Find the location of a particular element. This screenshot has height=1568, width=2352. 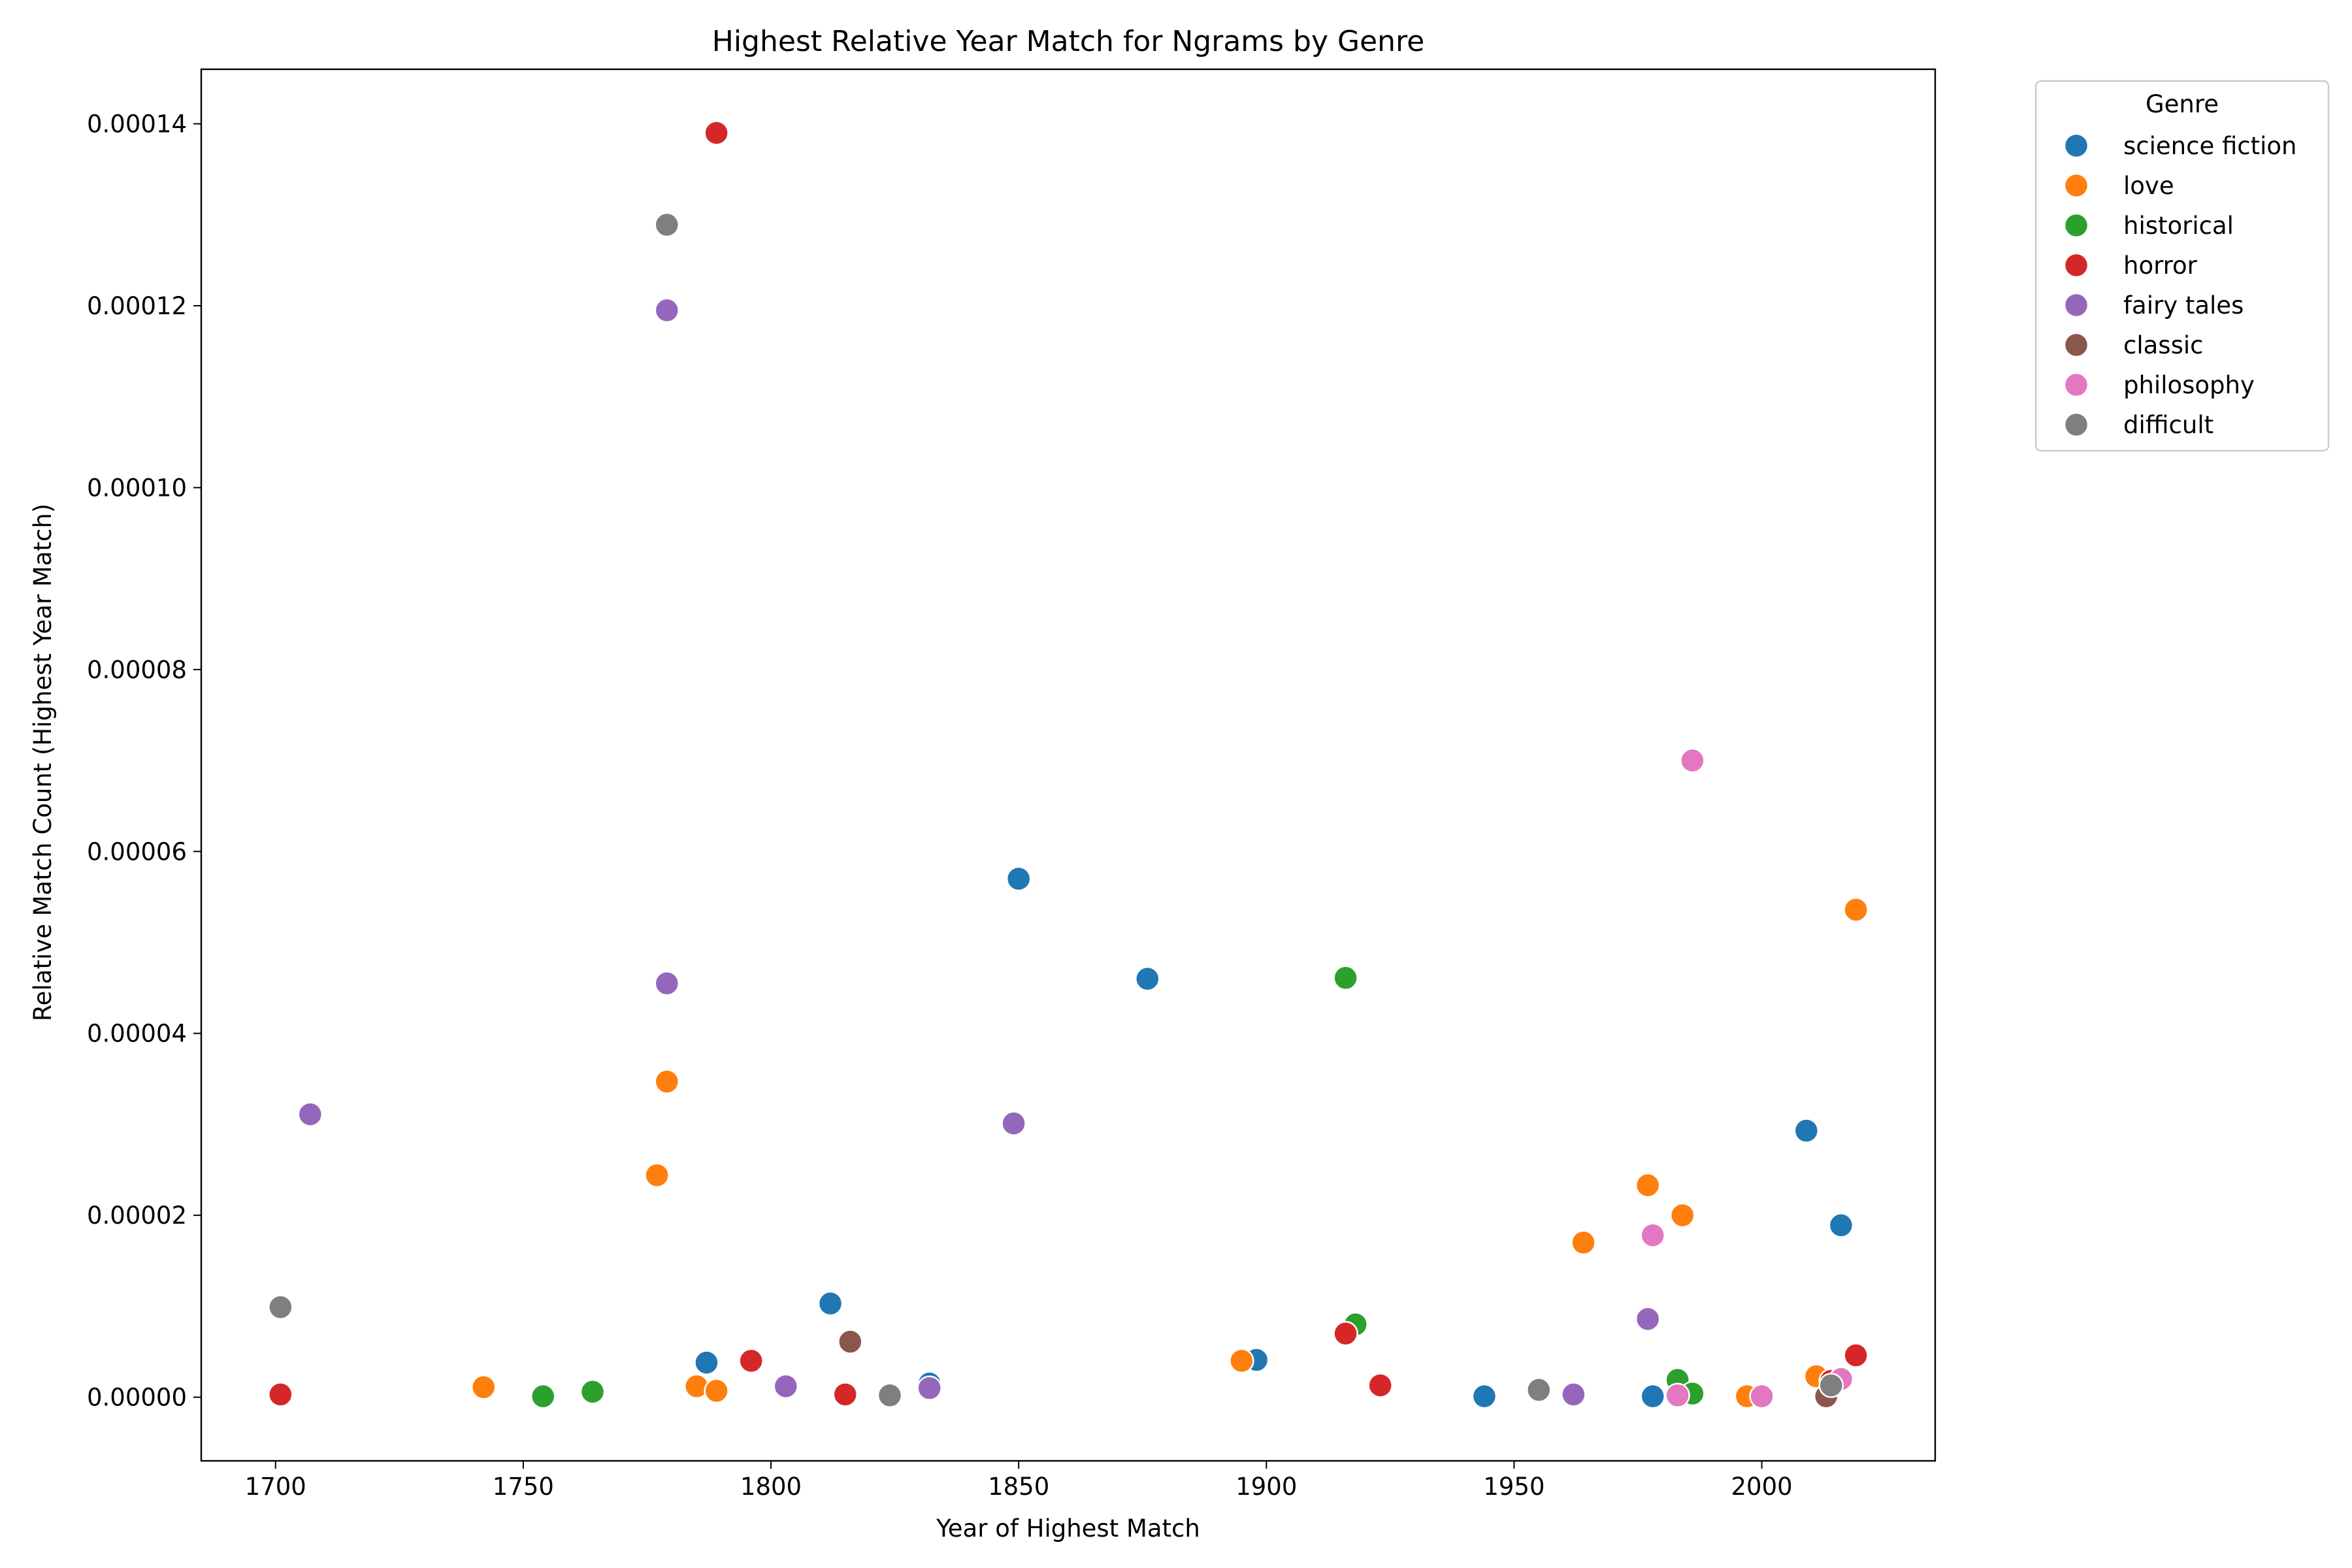

legend-frame is located at coordinates (2182, 266).